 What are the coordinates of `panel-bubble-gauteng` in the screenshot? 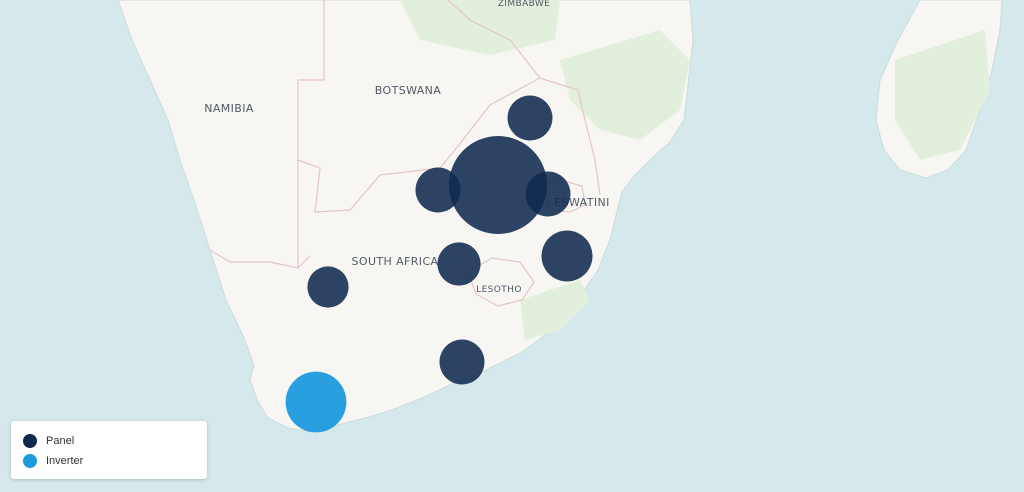 It's located at (498, 185).